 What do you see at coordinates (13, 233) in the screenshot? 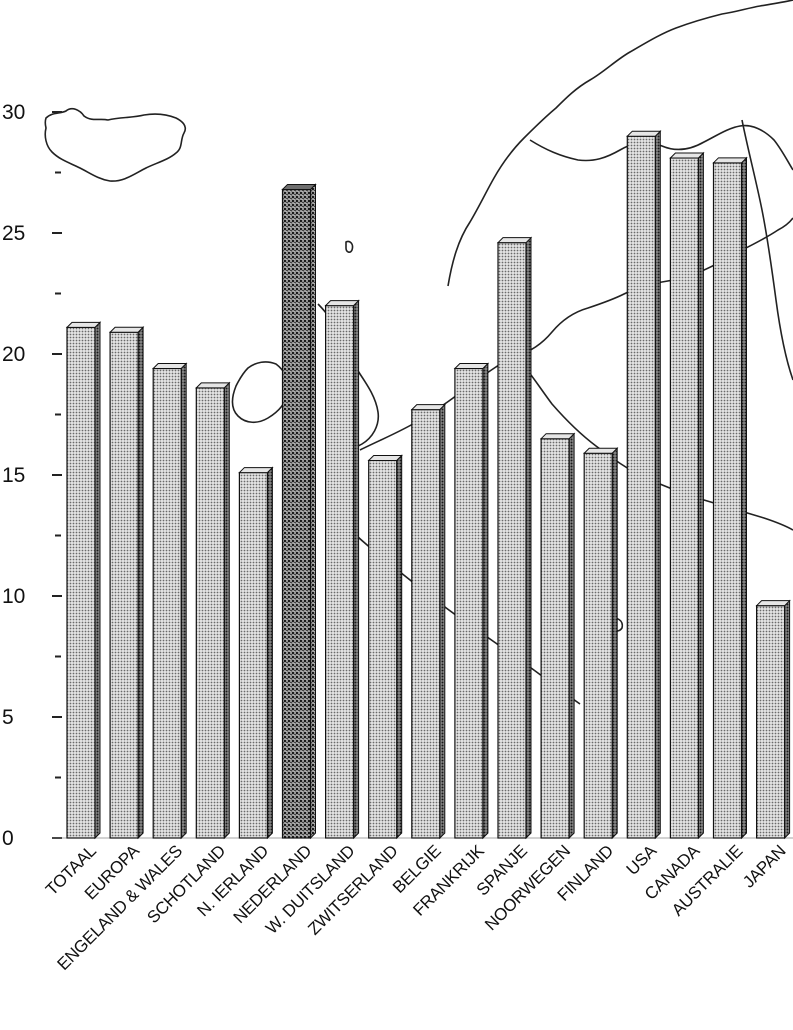
I see `y-tick-label: 25` at bounding box center [13, 233].